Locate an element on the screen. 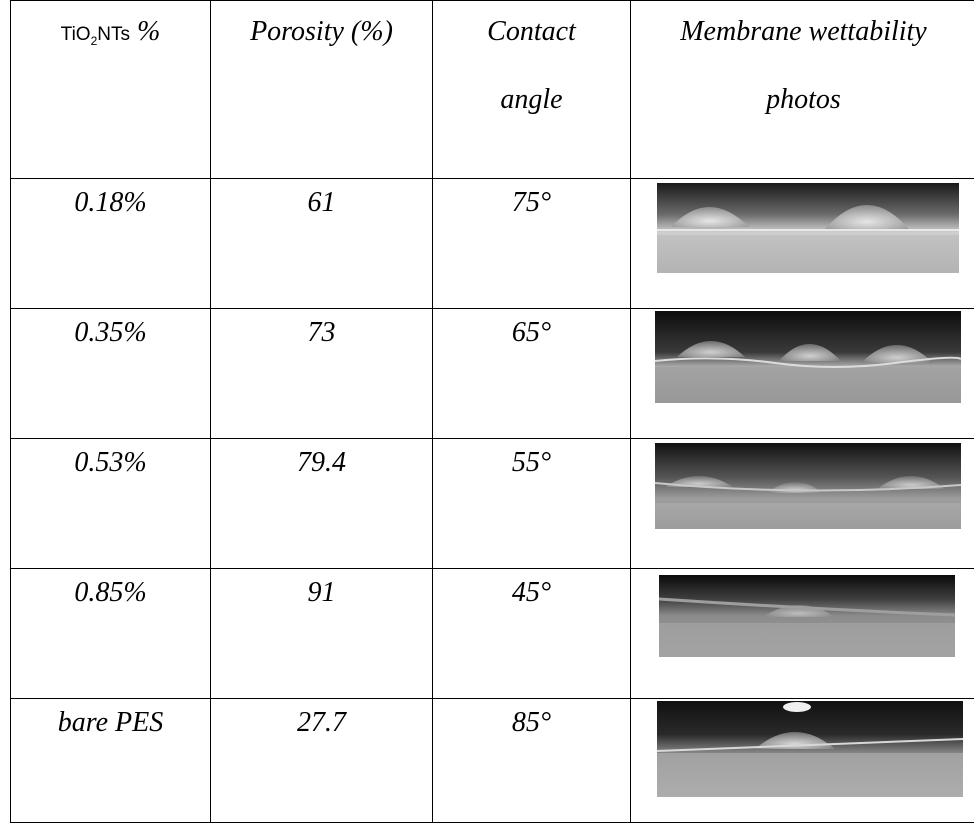 This screenshot has width=974, height=823. table-row: bare PES 27.7 85° is located at coordinates (492, 761).